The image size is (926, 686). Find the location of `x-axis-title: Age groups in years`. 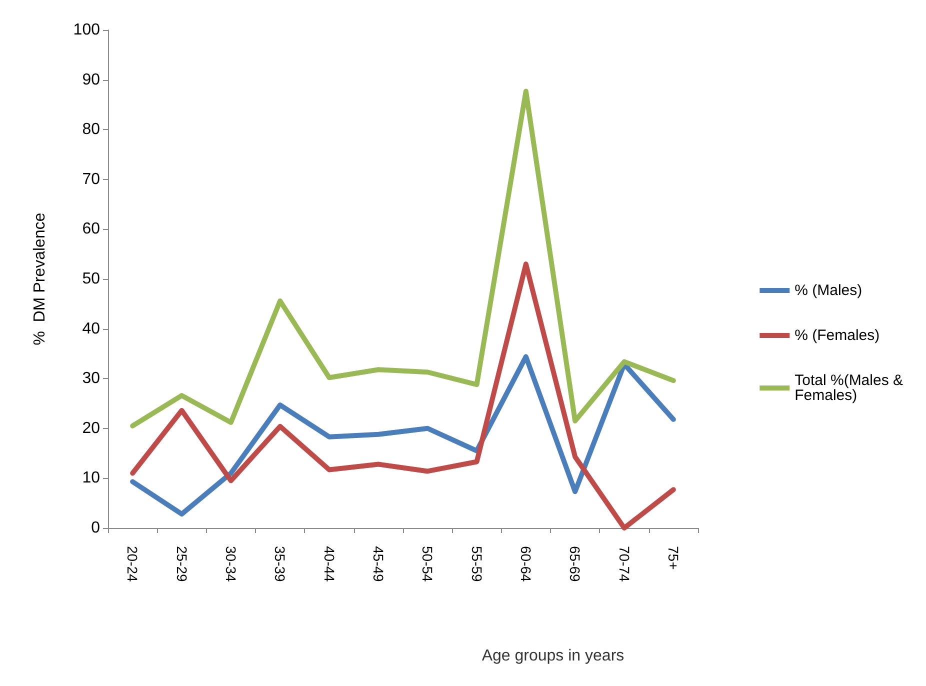

x-axis-title: Age groups in years is located at coordinates (553, 656).